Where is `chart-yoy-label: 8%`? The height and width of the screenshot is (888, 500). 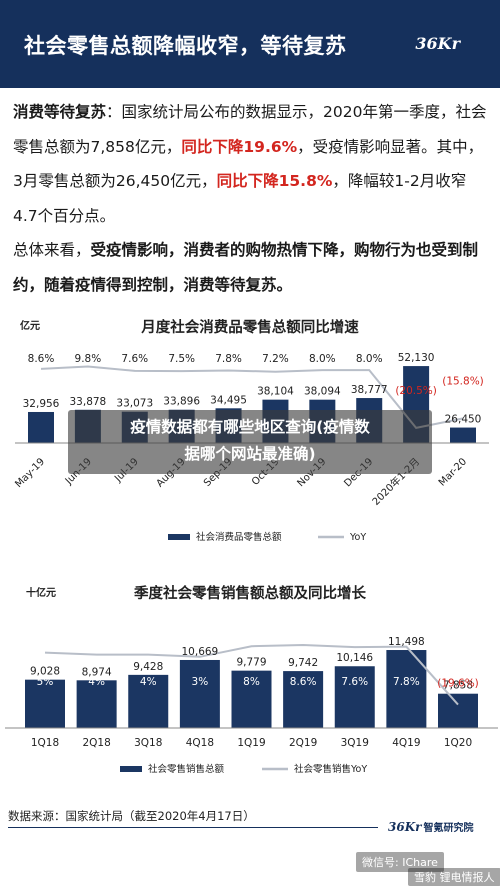 chart-yoy-label: 8% is located at coordinates (251, 682).